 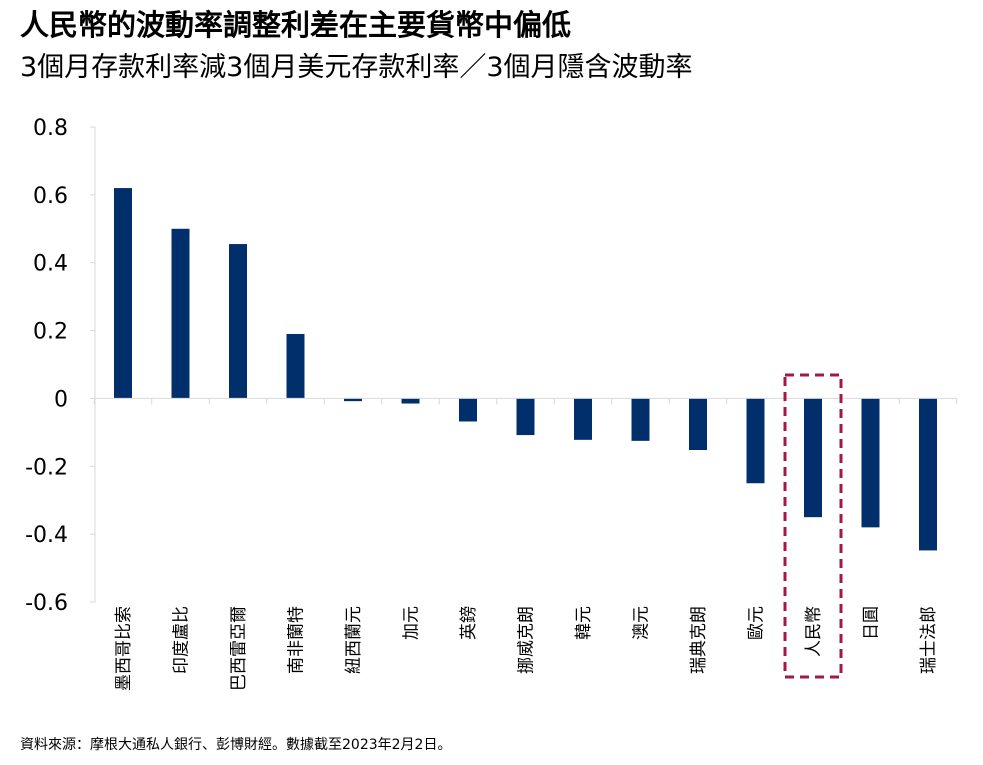 What do you see at coordinates (584, 623) in the screenshot?
I see `category-label: 韓元` at bounding box center [584, 623].